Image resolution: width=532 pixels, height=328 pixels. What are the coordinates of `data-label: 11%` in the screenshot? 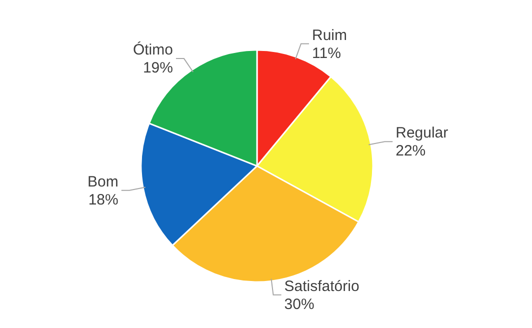 It's located at (326, 53).